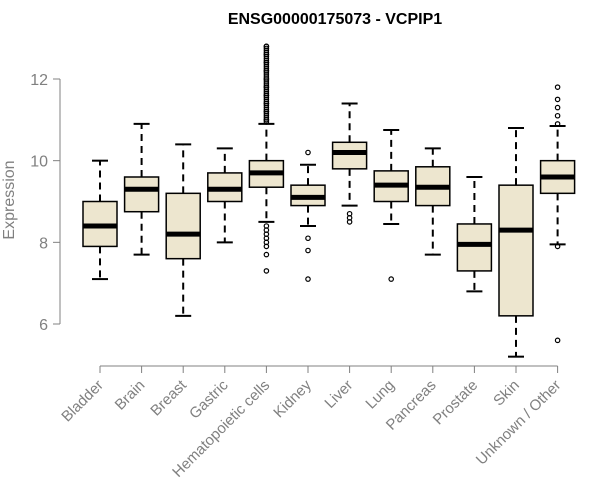  I want to click on x-tick-label: Lung, so click(380, 395).